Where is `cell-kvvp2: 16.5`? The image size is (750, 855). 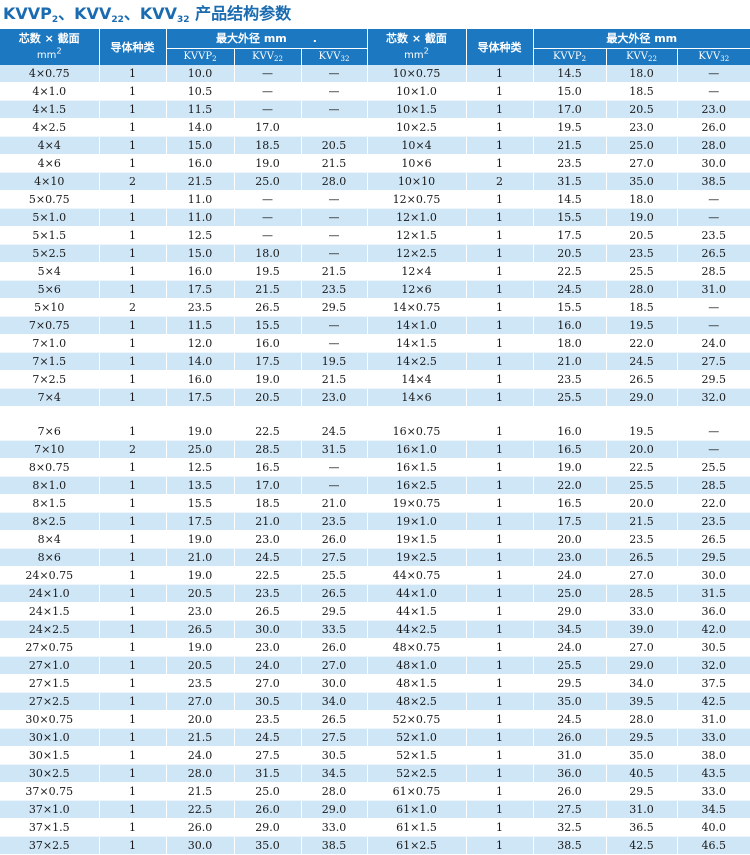
cell-kvvp2: 16.5 is located at coordinates (569, 503).